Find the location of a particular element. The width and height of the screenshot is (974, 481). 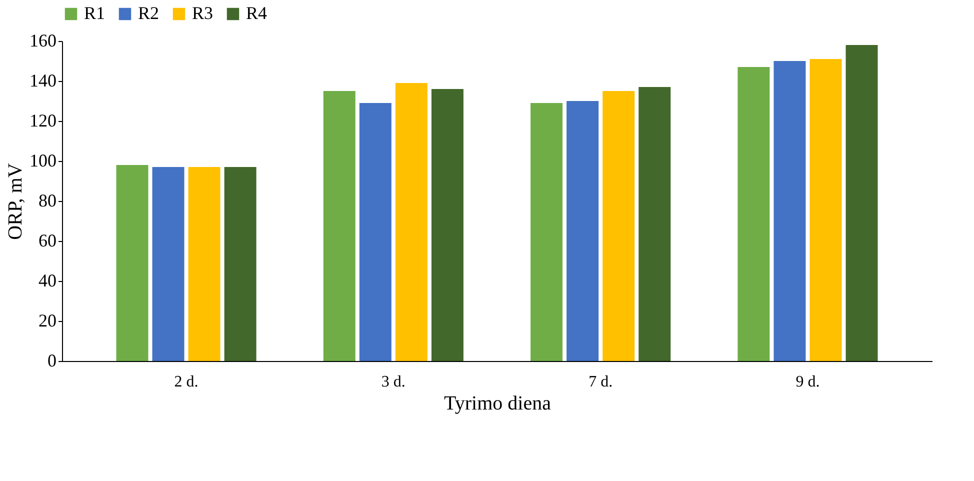

y-tick-label: 80 is located at coordinates (47, 200).